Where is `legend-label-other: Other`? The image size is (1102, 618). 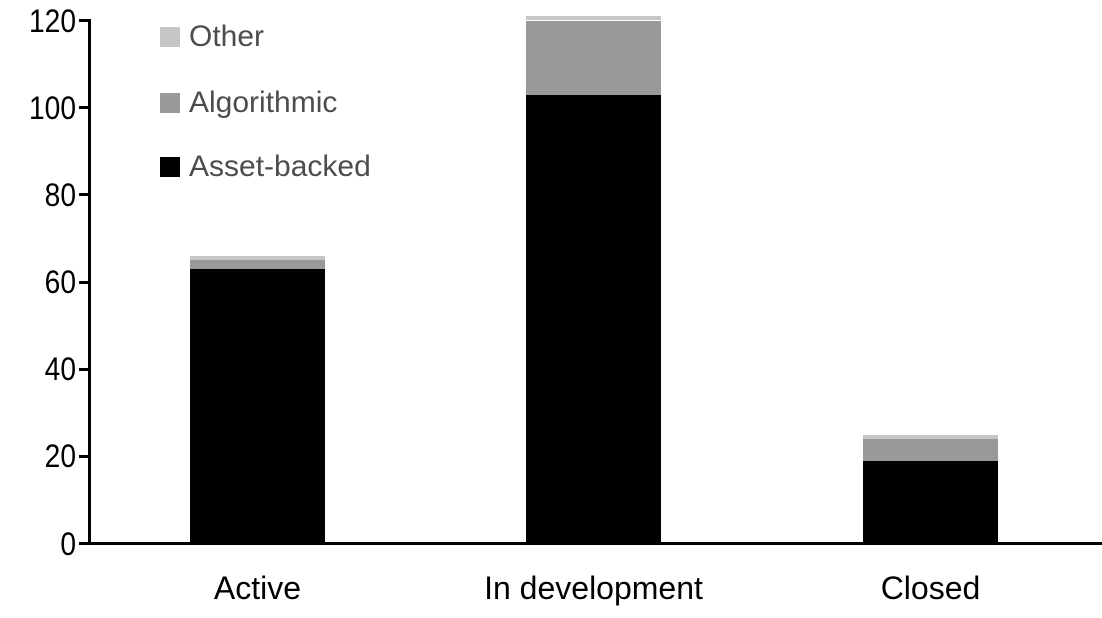
legend-label-other: Other is located at coordinates (227, 36).